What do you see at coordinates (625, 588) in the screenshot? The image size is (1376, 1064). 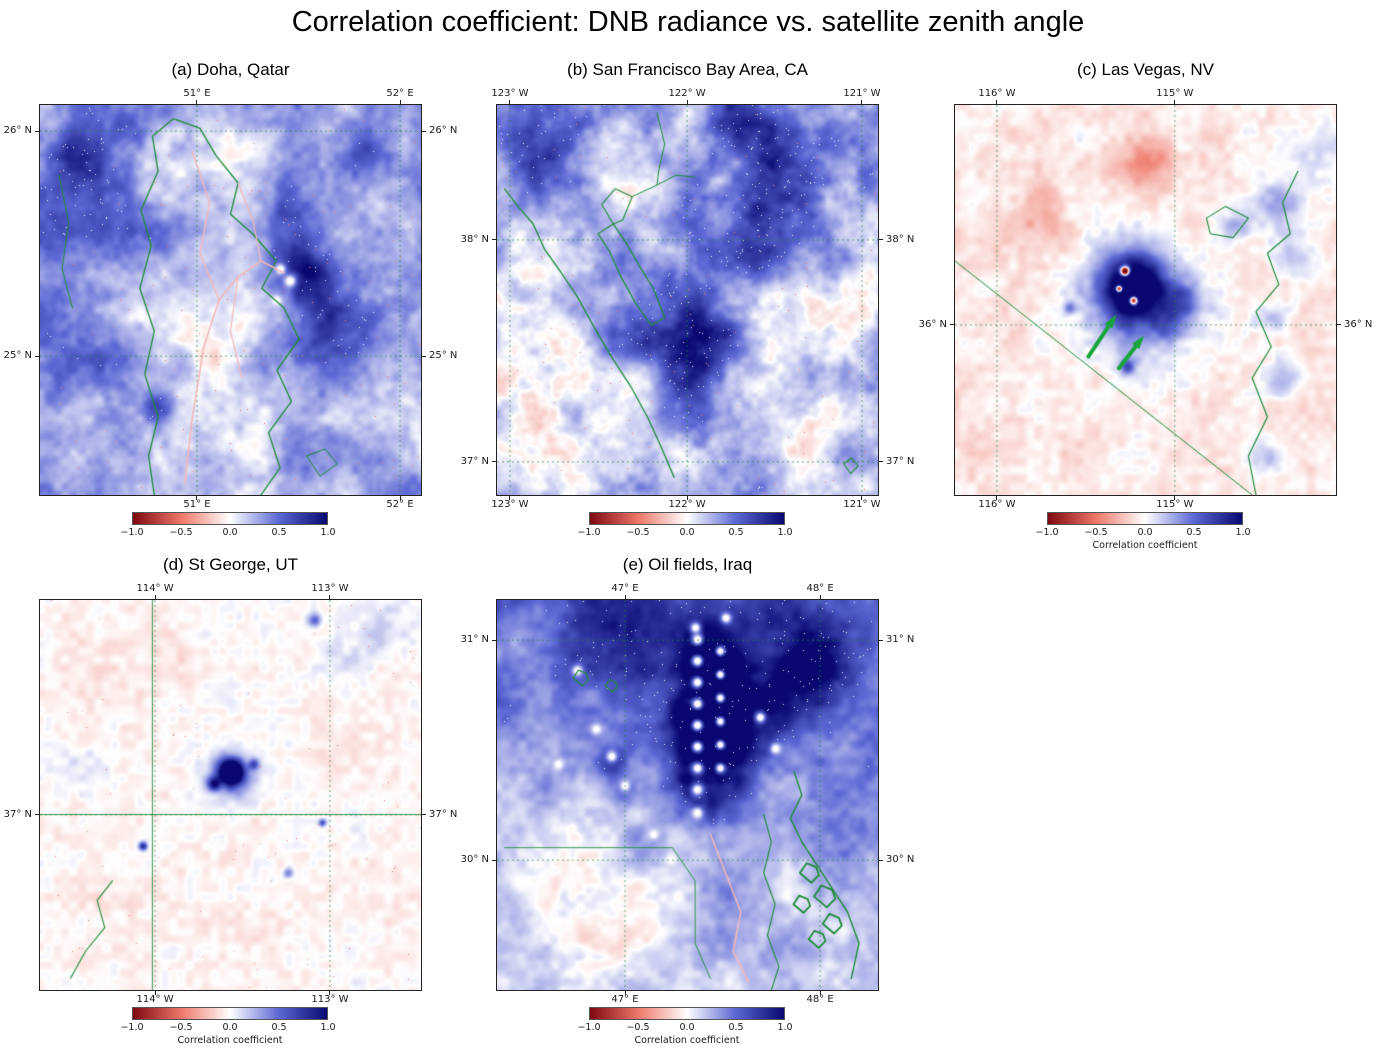 I see `x-tick-label: 47° E` at bounding box center [625, 588].